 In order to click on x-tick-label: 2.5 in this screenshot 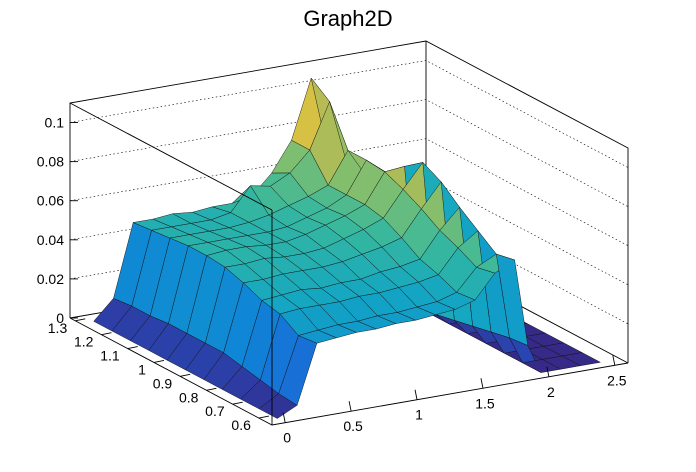, I will do `click(617, 380)`.